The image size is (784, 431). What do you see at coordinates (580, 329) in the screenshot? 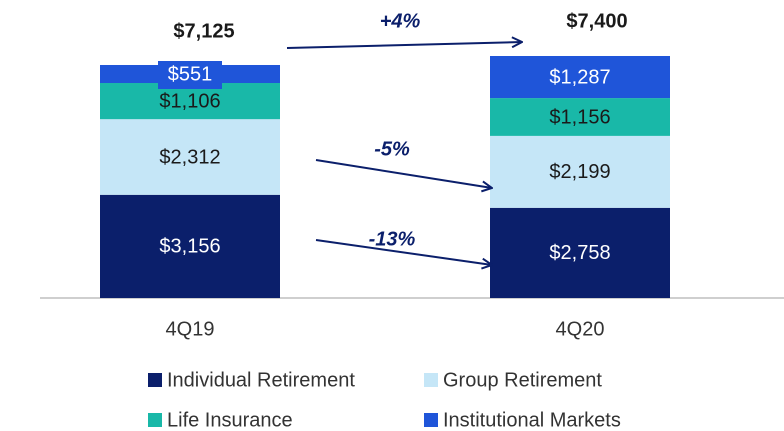
I see `x-tick-label: 4Q20` at bounding box center [580, 329].